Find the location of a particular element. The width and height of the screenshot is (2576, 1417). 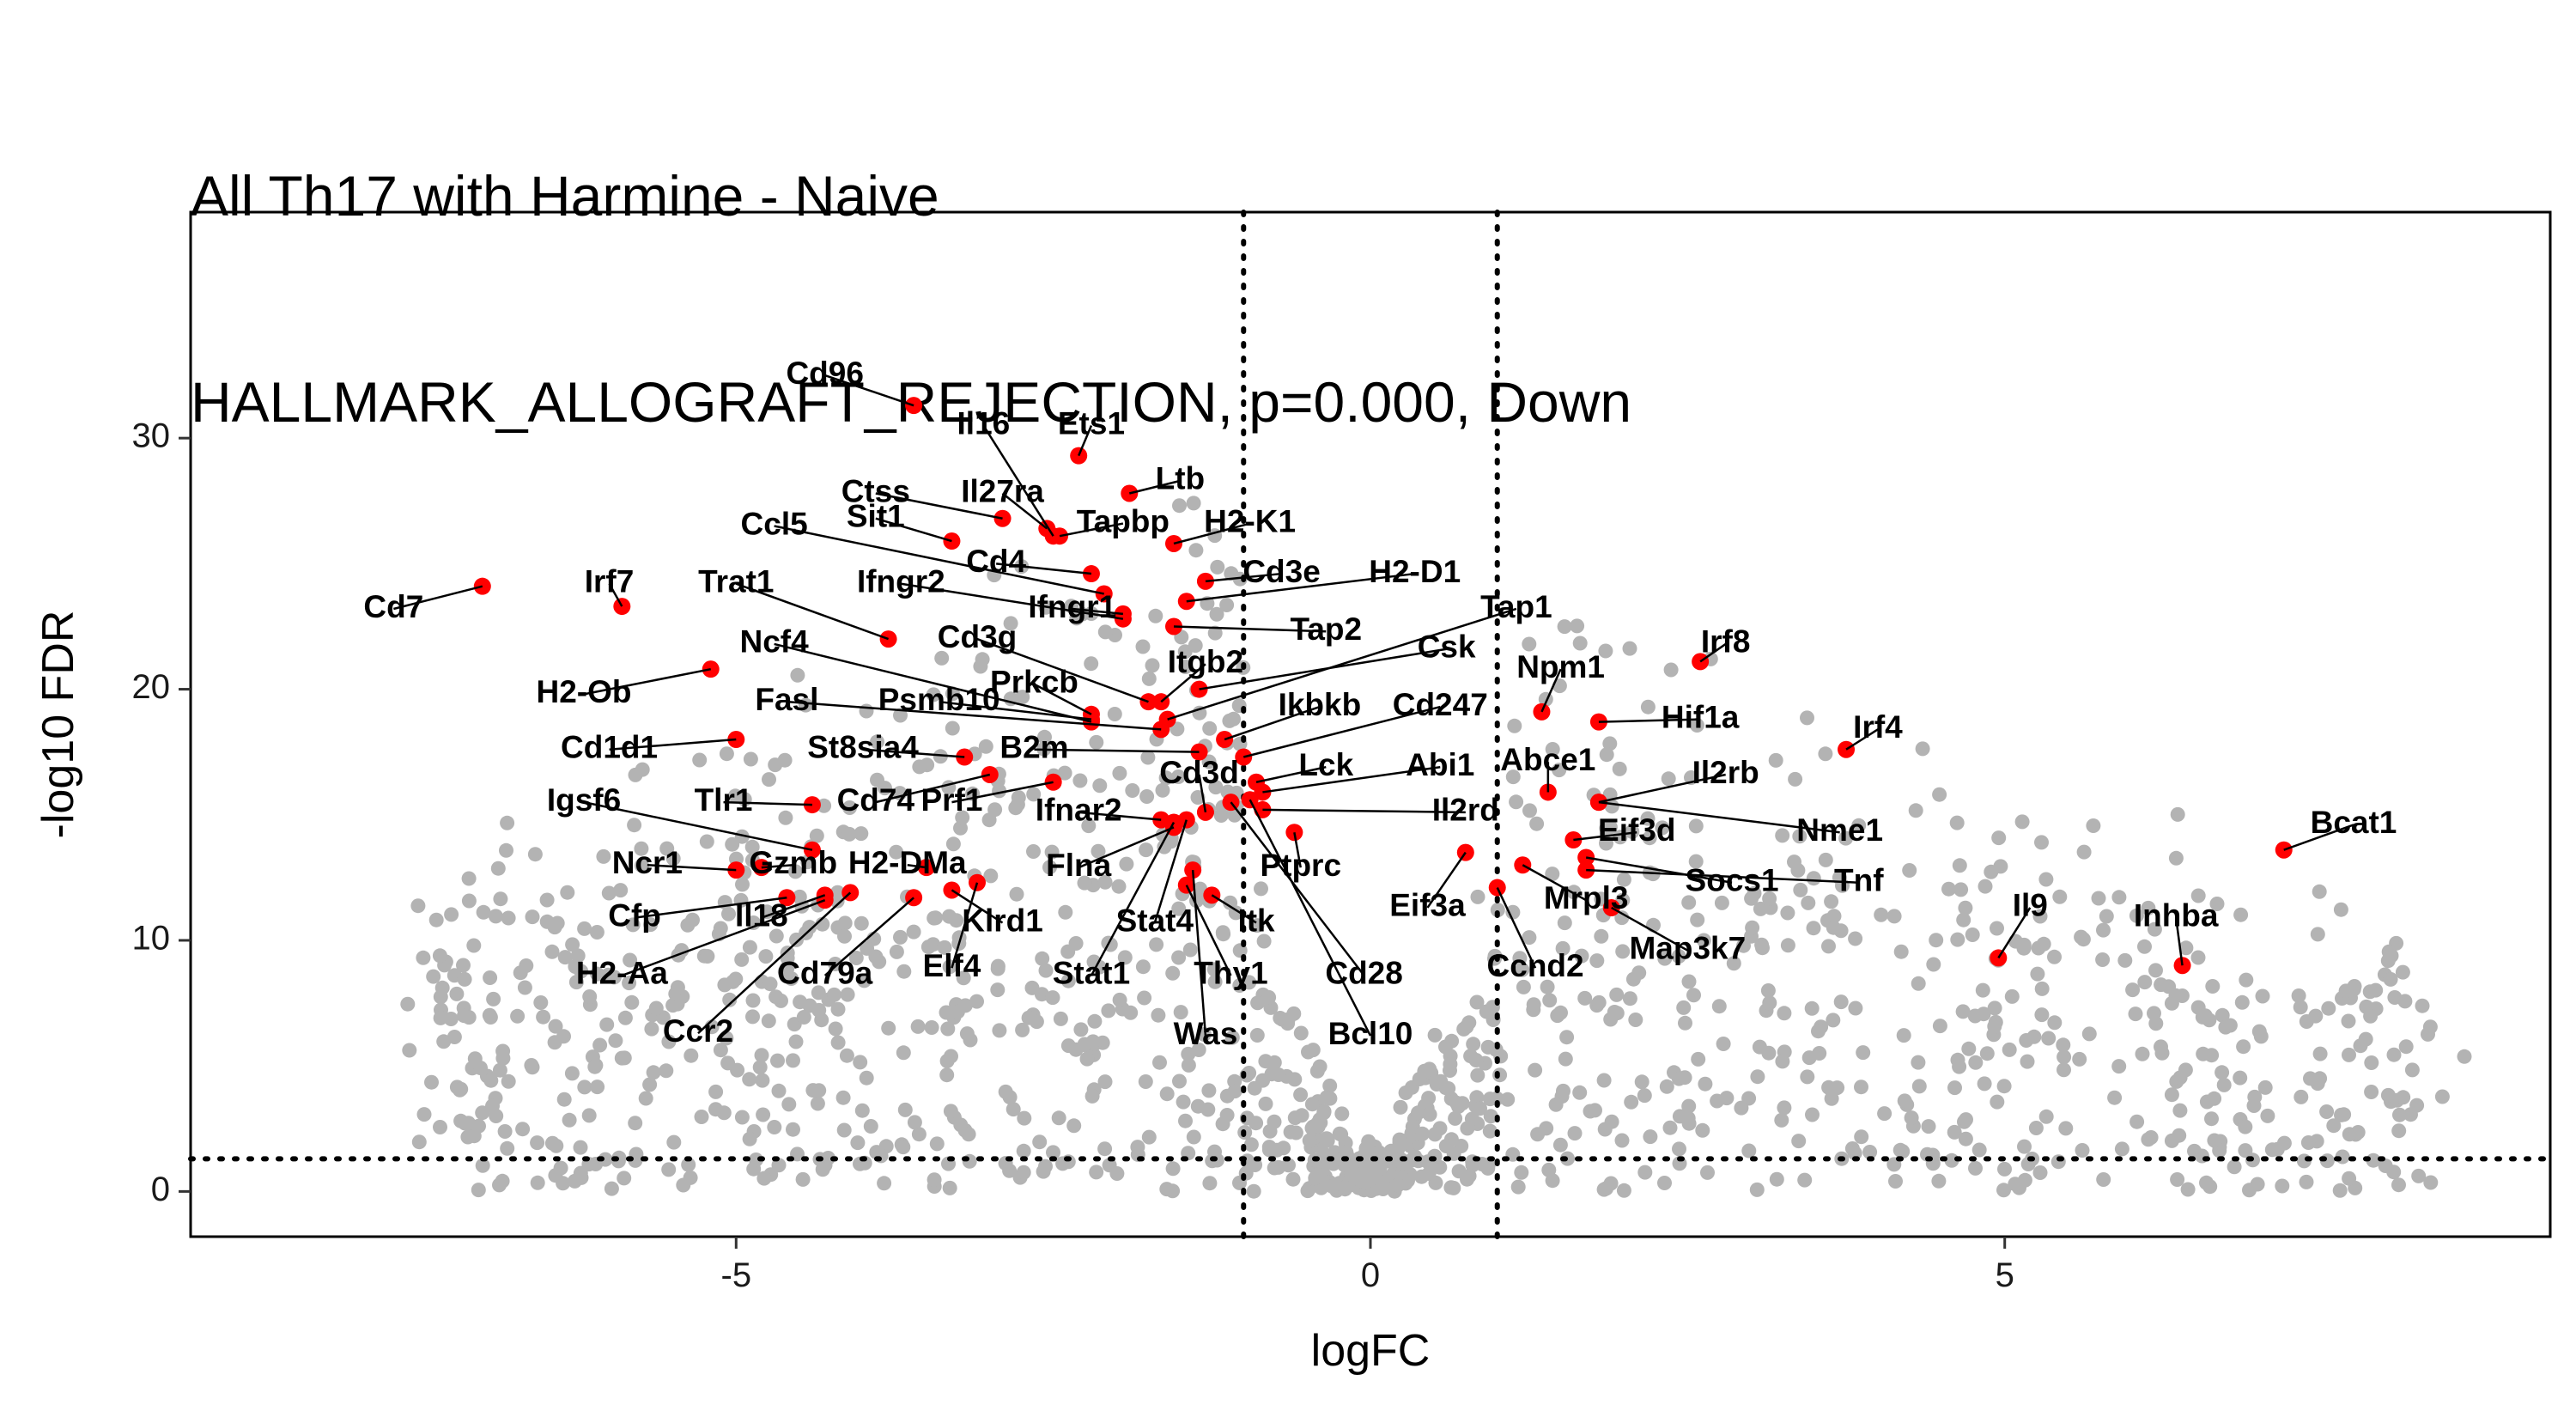

y-tick-label: 10 is located at coordinates (151, 939).